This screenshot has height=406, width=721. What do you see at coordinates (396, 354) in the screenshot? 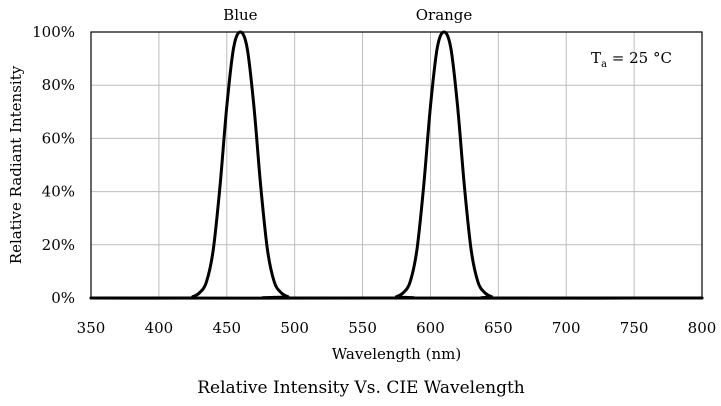
I see `x-axis-title: Wavelength (nm)` at bounding box center [396, 354].